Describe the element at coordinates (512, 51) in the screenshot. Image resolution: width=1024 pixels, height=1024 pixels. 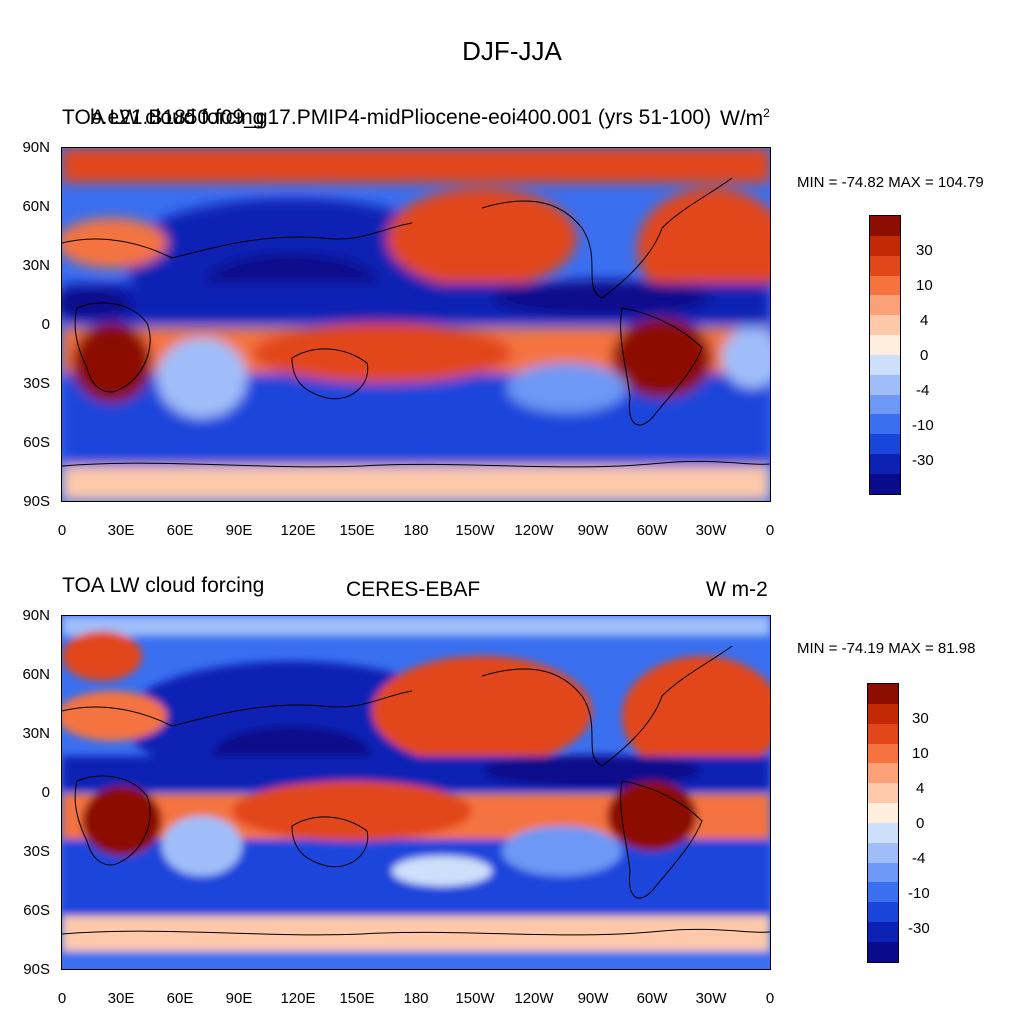
I see `figure-title: DJF-JJA` at that location.